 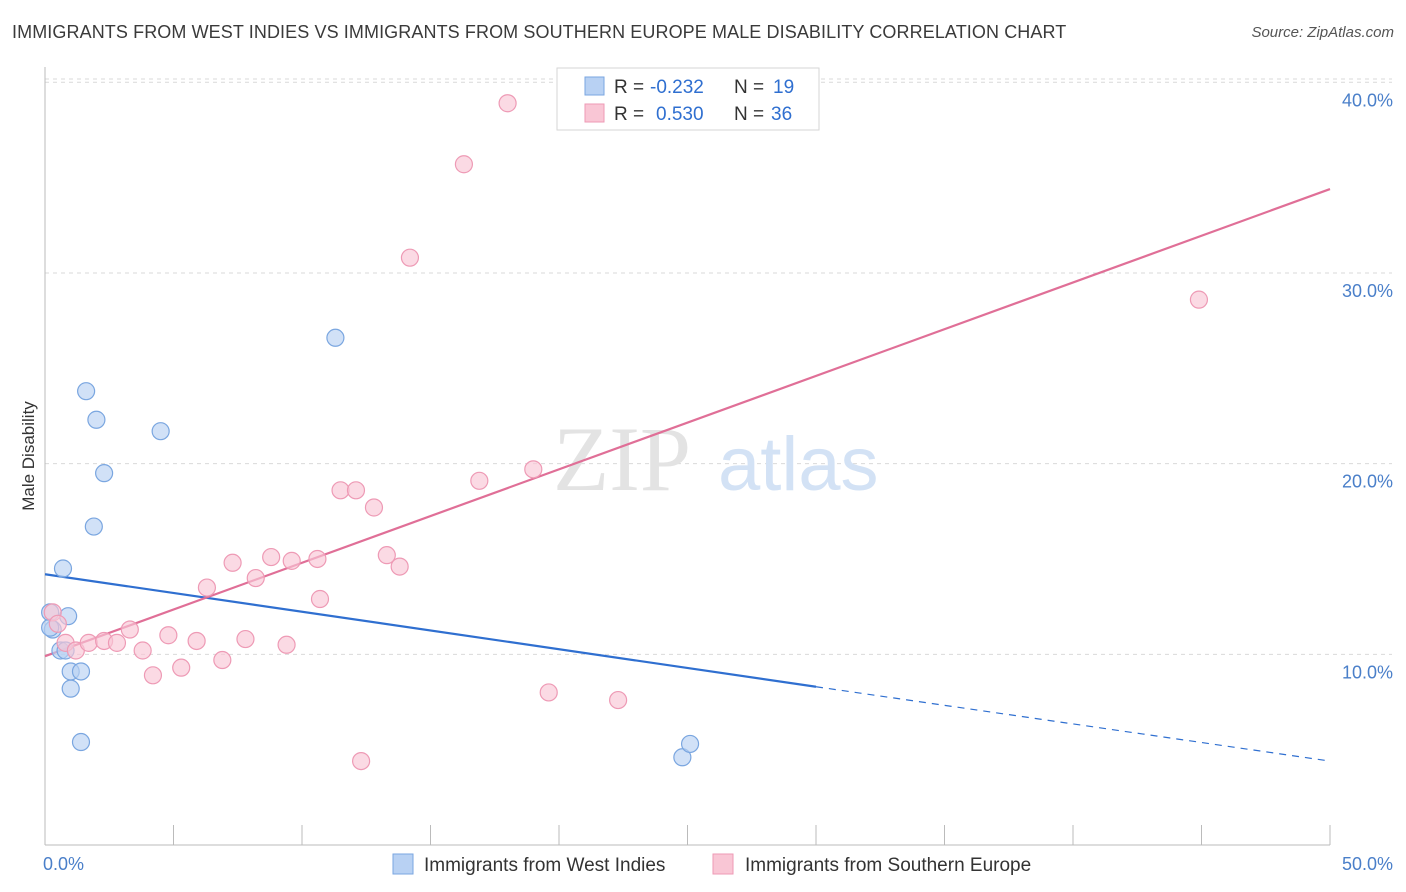 I want to click on x-tick-label: 0.0%, so click(x=63, y=864).